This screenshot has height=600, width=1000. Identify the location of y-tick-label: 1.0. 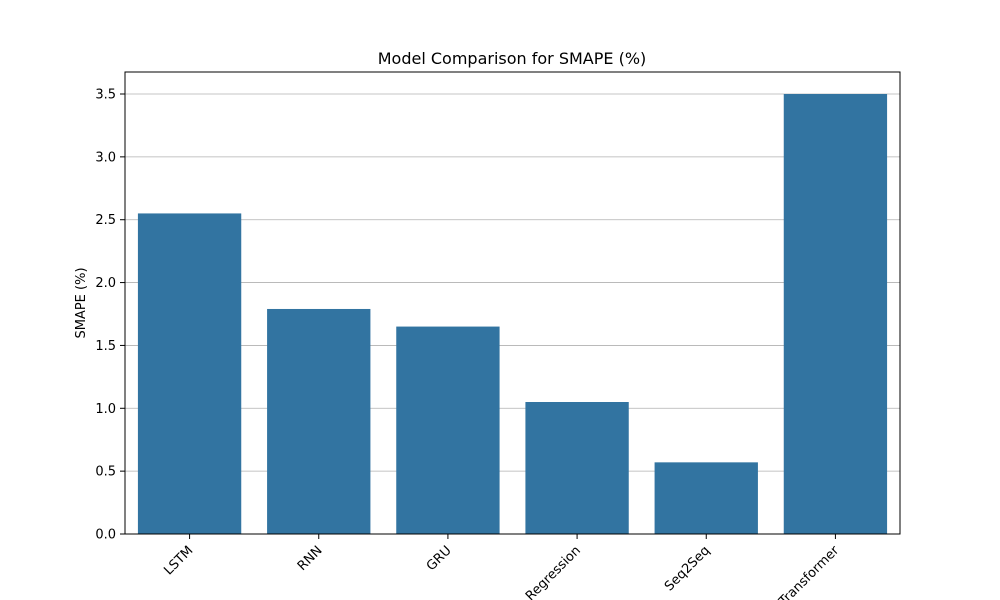
(105, 409).